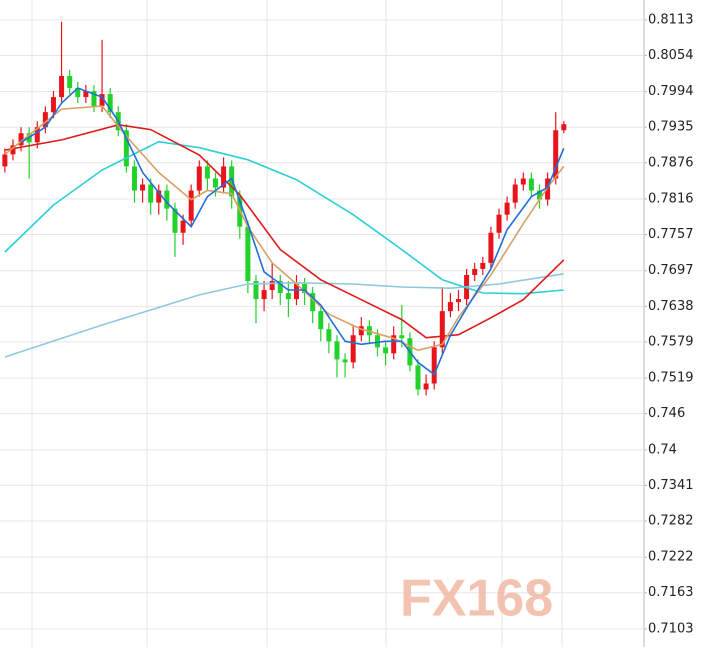 This screenshot has width=704, height=651. What do you see at coordinates (671, 485) in the screenshot?
I see `y-tick-label: 0.7341` at bounding box center [671, 485].